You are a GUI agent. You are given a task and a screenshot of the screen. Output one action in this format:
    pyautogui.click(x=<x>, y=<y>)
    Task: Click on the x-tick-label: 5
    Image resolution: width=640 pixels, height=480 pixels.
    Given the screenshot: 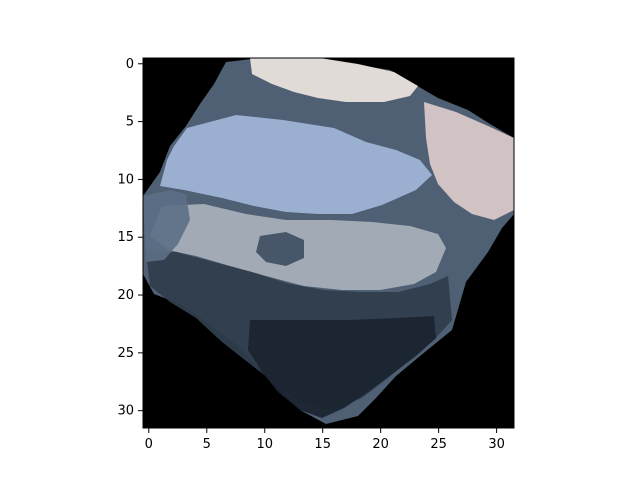 What is the action you would take?
    pyautogui.click(x=207, y=444)
    